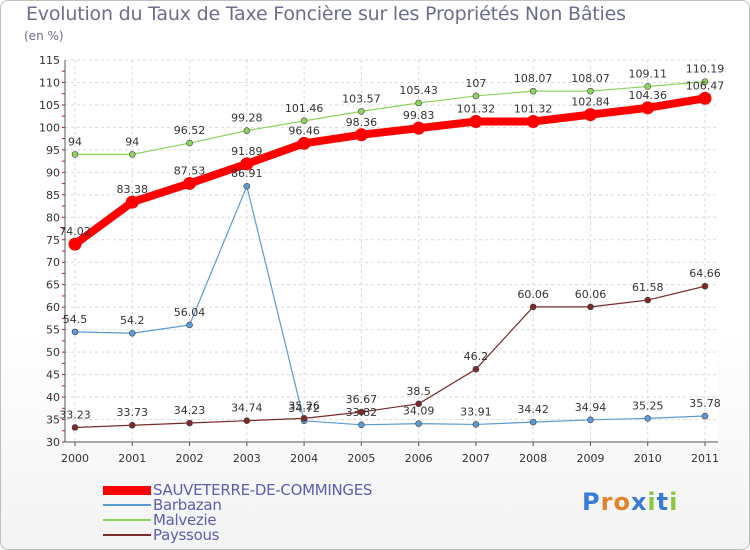 The height and width of the screenshot is (550, 750). Describe the element at coordinates (362, 122) in the screenshot. I see `data-label: 98.36` at that location.